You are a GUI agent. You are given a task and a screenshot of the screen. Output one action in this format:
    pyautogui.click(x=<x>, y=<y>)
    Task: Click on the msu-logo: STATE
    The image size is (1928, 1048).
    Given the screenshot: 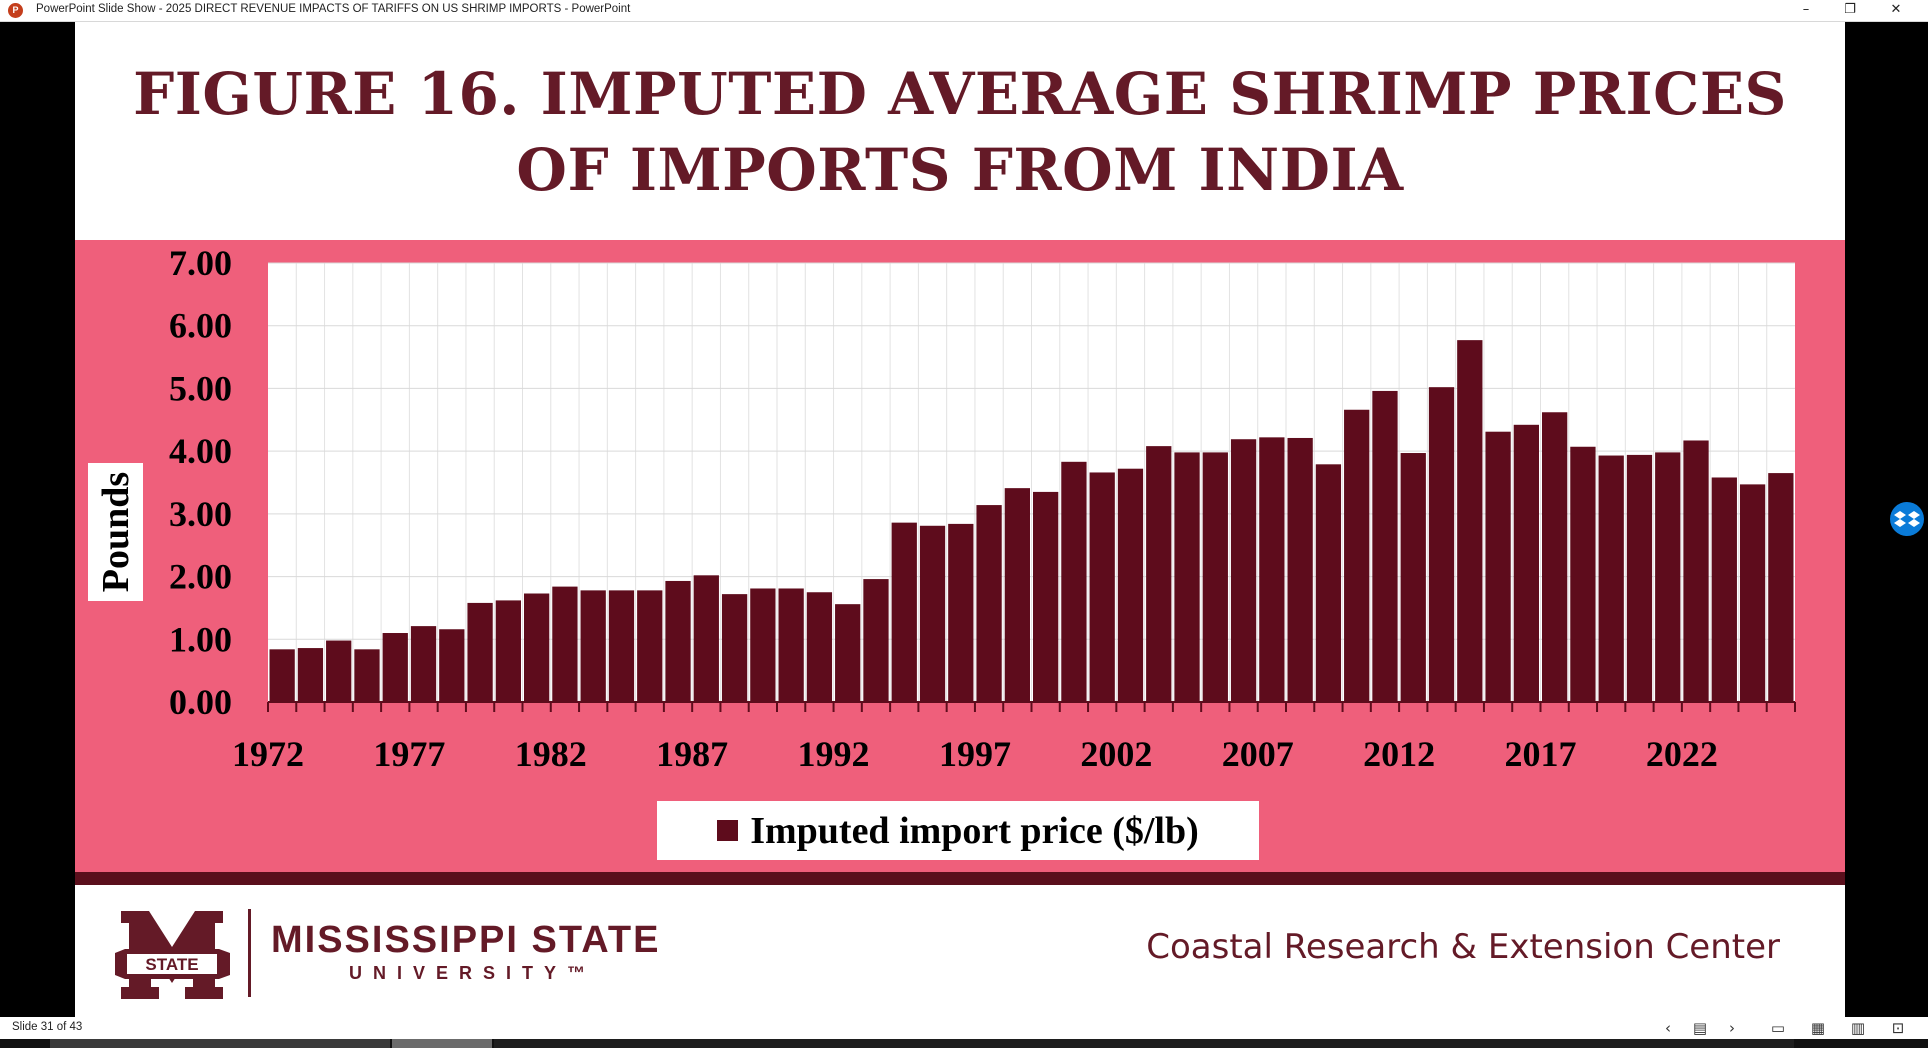 What is the action you would take?
    pyautogui.click(x=172, y=955)
    